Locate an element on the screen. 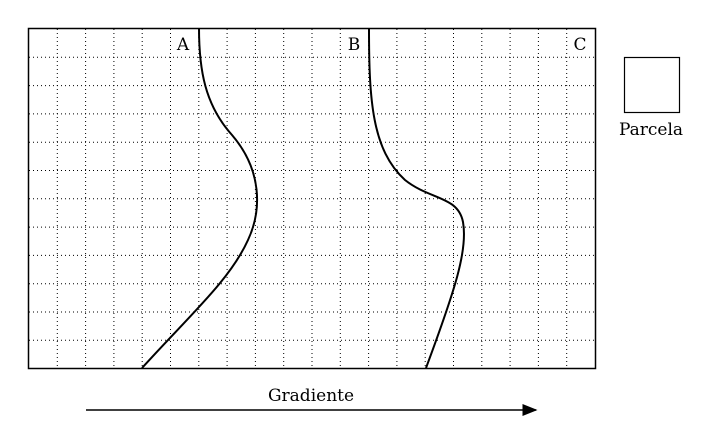 The image size is (714, 425). zone-label-b: B is located at coordinates (354, 45).